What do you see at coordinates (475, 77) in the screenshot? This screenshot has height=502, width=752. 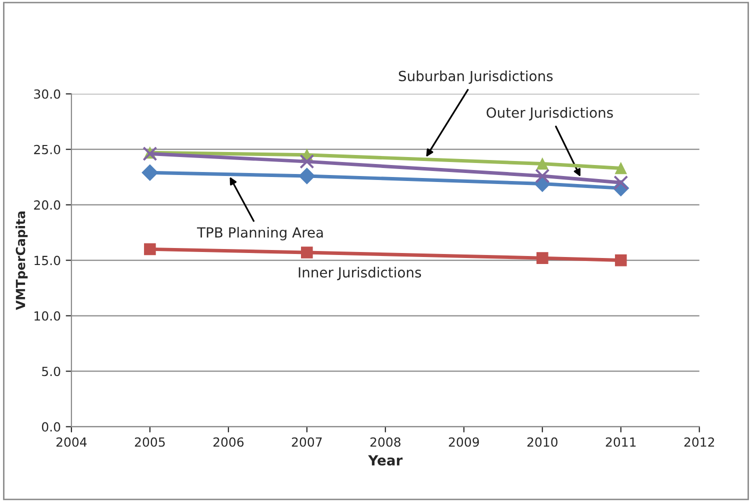 I see `text: Suburban Jurisdictions` at bounding box center [475, 77].